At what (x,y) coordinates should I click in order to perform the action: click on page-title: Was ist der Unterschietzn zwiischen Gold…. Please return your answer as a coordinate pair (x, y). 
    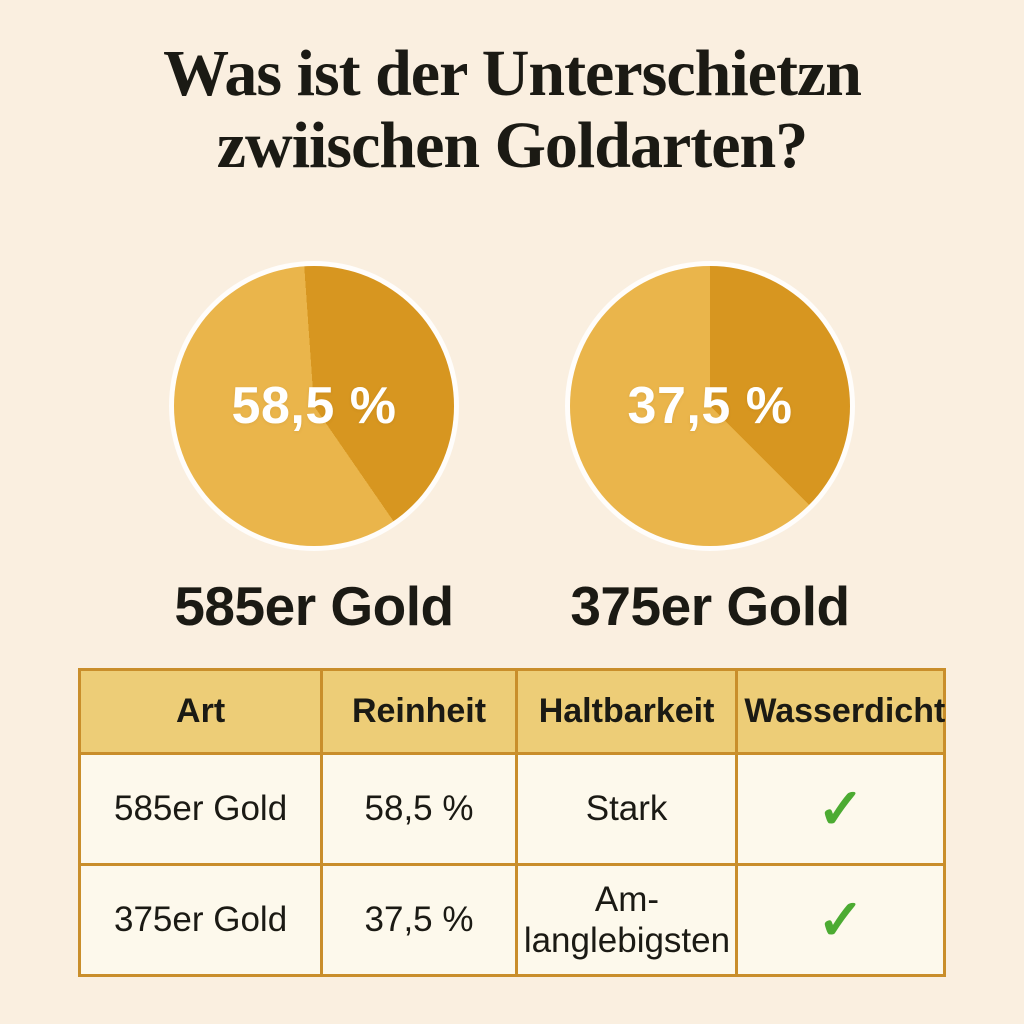
    Looking at the image, I should click on (512, 109).